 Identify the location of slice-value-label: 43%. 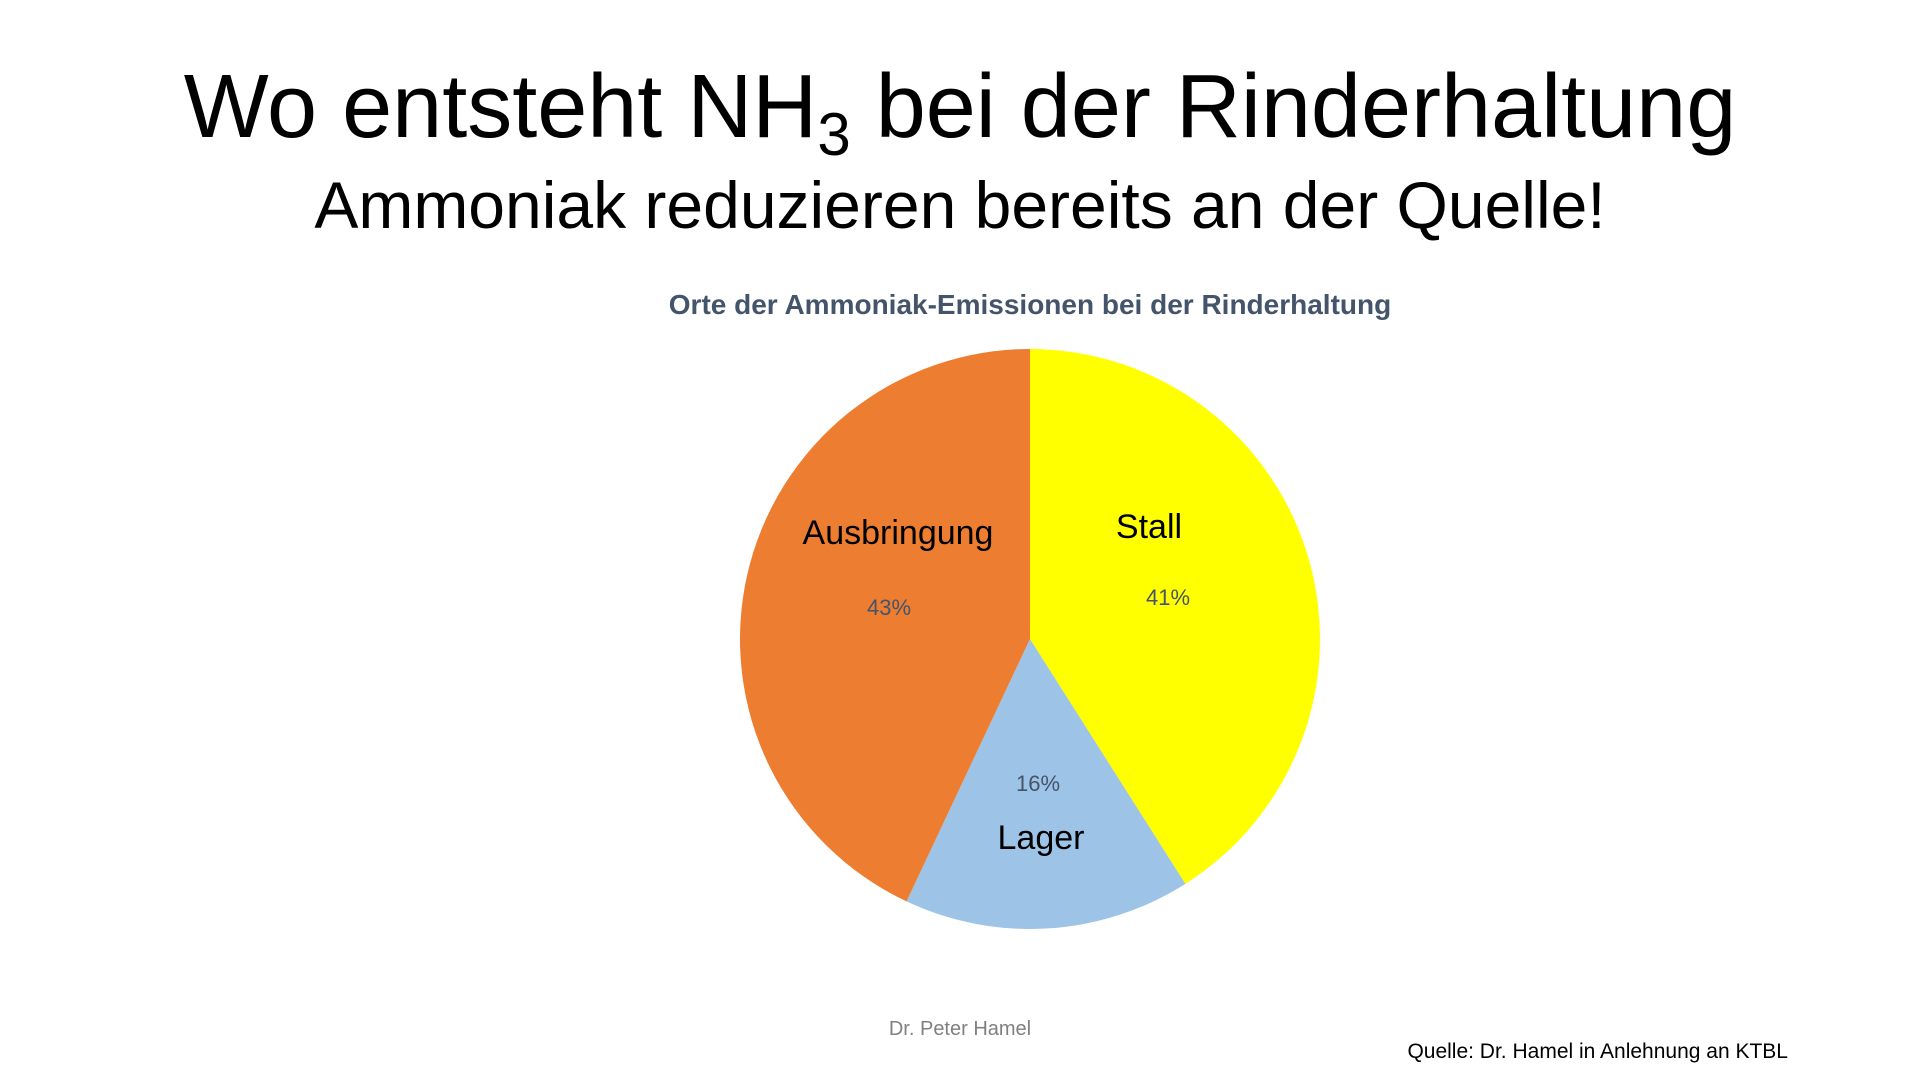
(889, 607).